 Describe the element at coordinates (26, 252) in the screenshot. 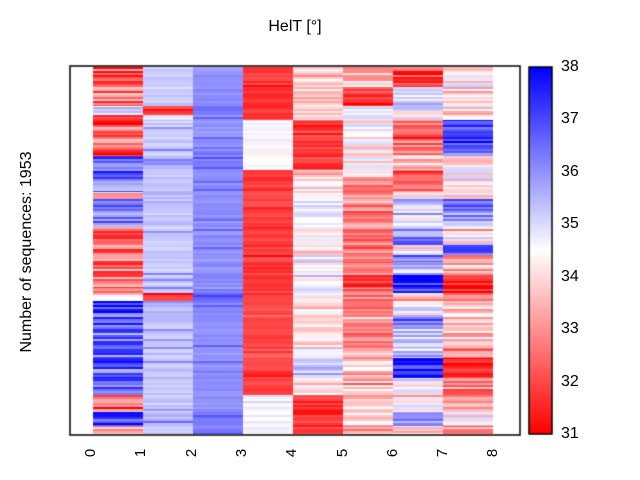

I see `y-axis-label: Number of sequences: 1953` at that location.